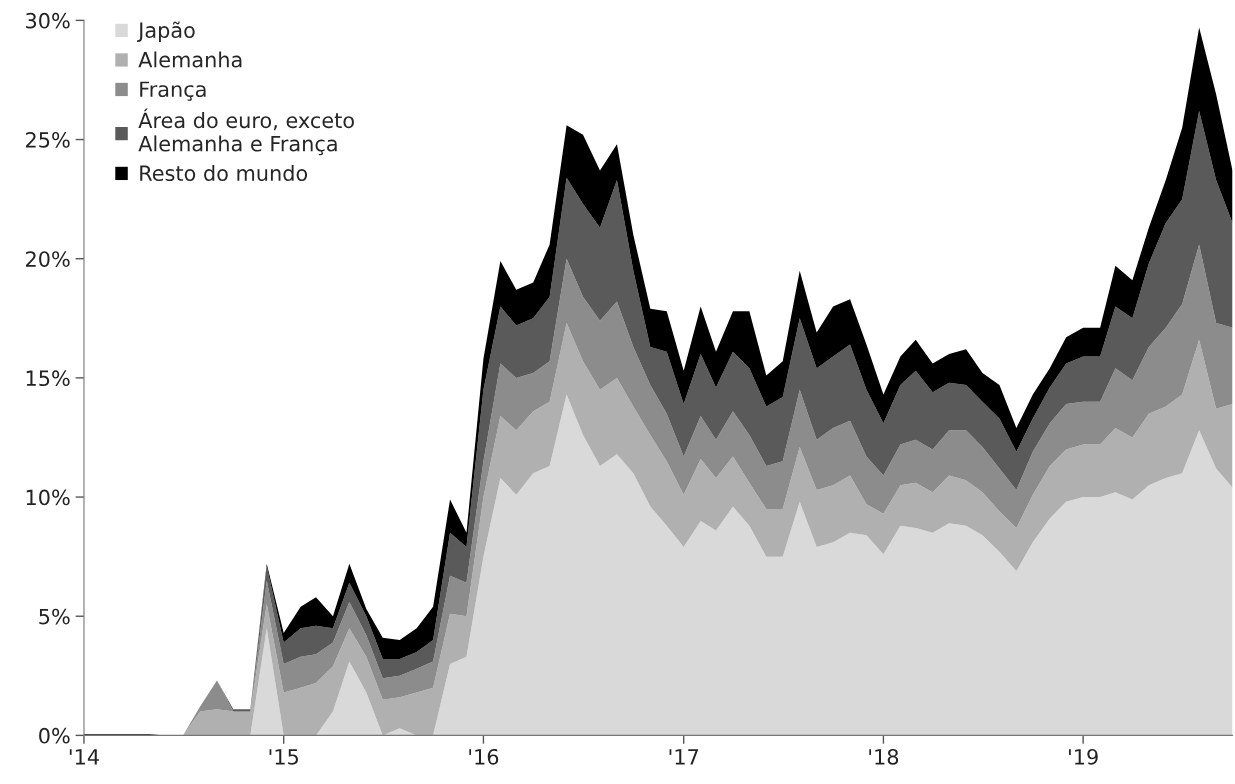 The height and width of the screenshot is (784, 1235). What do you see at coordinates (190, 59) in the screenshot?
I see `legend-label: Alemanha` at bounding box center [190, 59].